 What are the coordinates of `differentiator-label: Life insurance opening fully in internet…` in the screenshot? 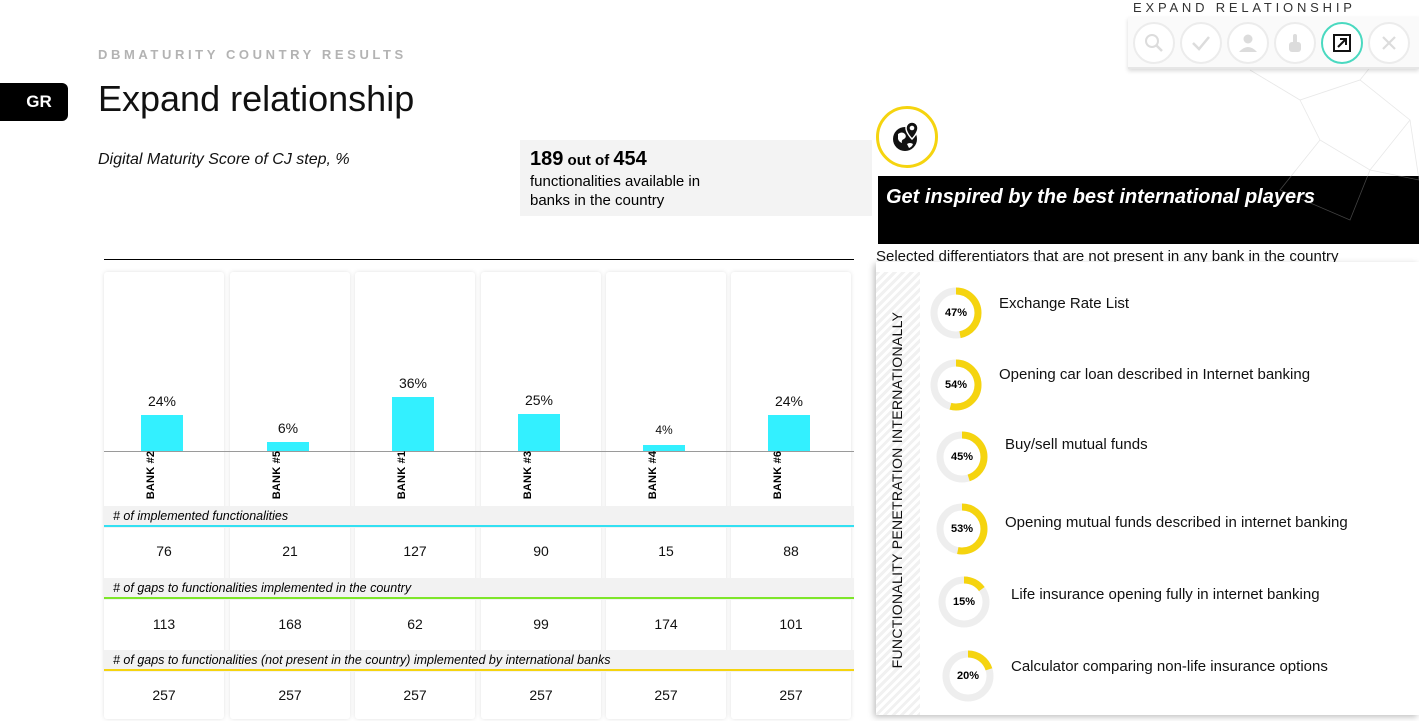 It's located at (1165, 594).